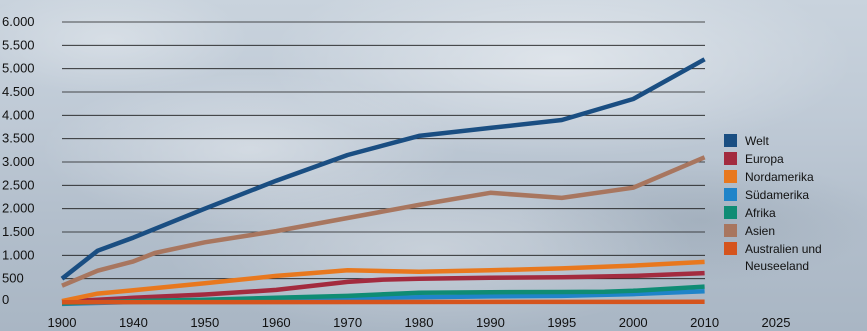 This screenshot has height=331, width=867. Describe the element at coordinates (779, 177) in the screenshot. I see `legend-label: Nordamerika` at that location.